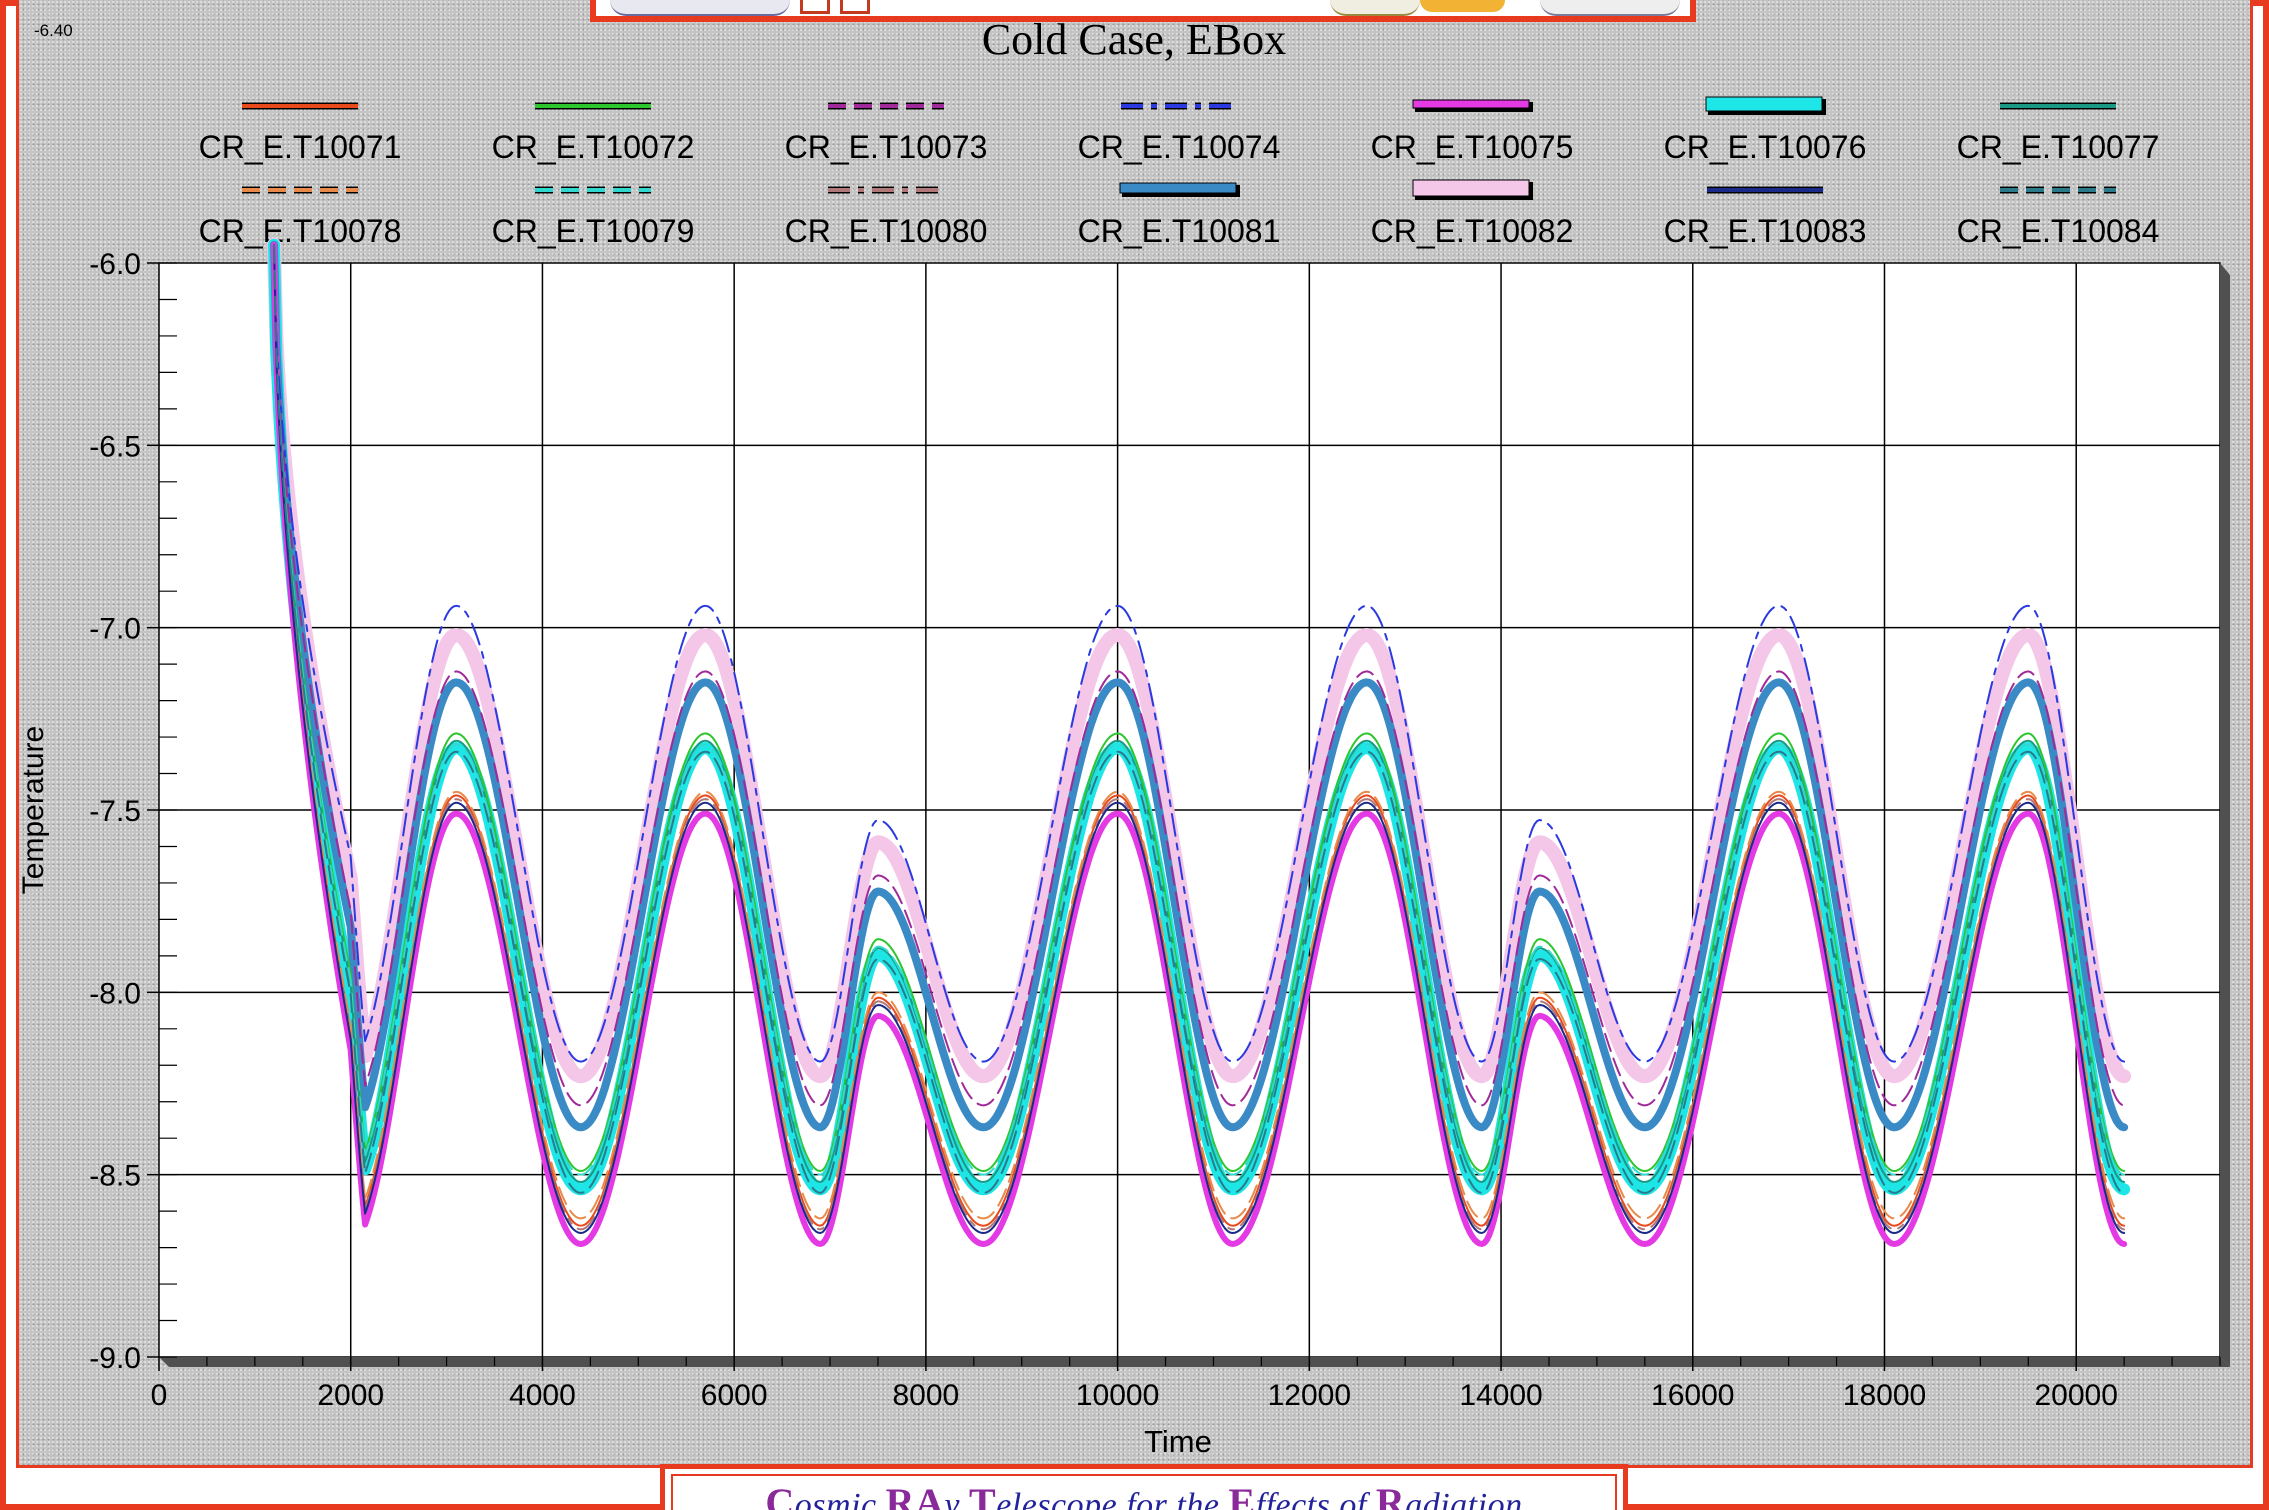 This screenshot has height=1510, width=2269. I want to click on x-tick-label-1: 2000, so click(350, 1395).